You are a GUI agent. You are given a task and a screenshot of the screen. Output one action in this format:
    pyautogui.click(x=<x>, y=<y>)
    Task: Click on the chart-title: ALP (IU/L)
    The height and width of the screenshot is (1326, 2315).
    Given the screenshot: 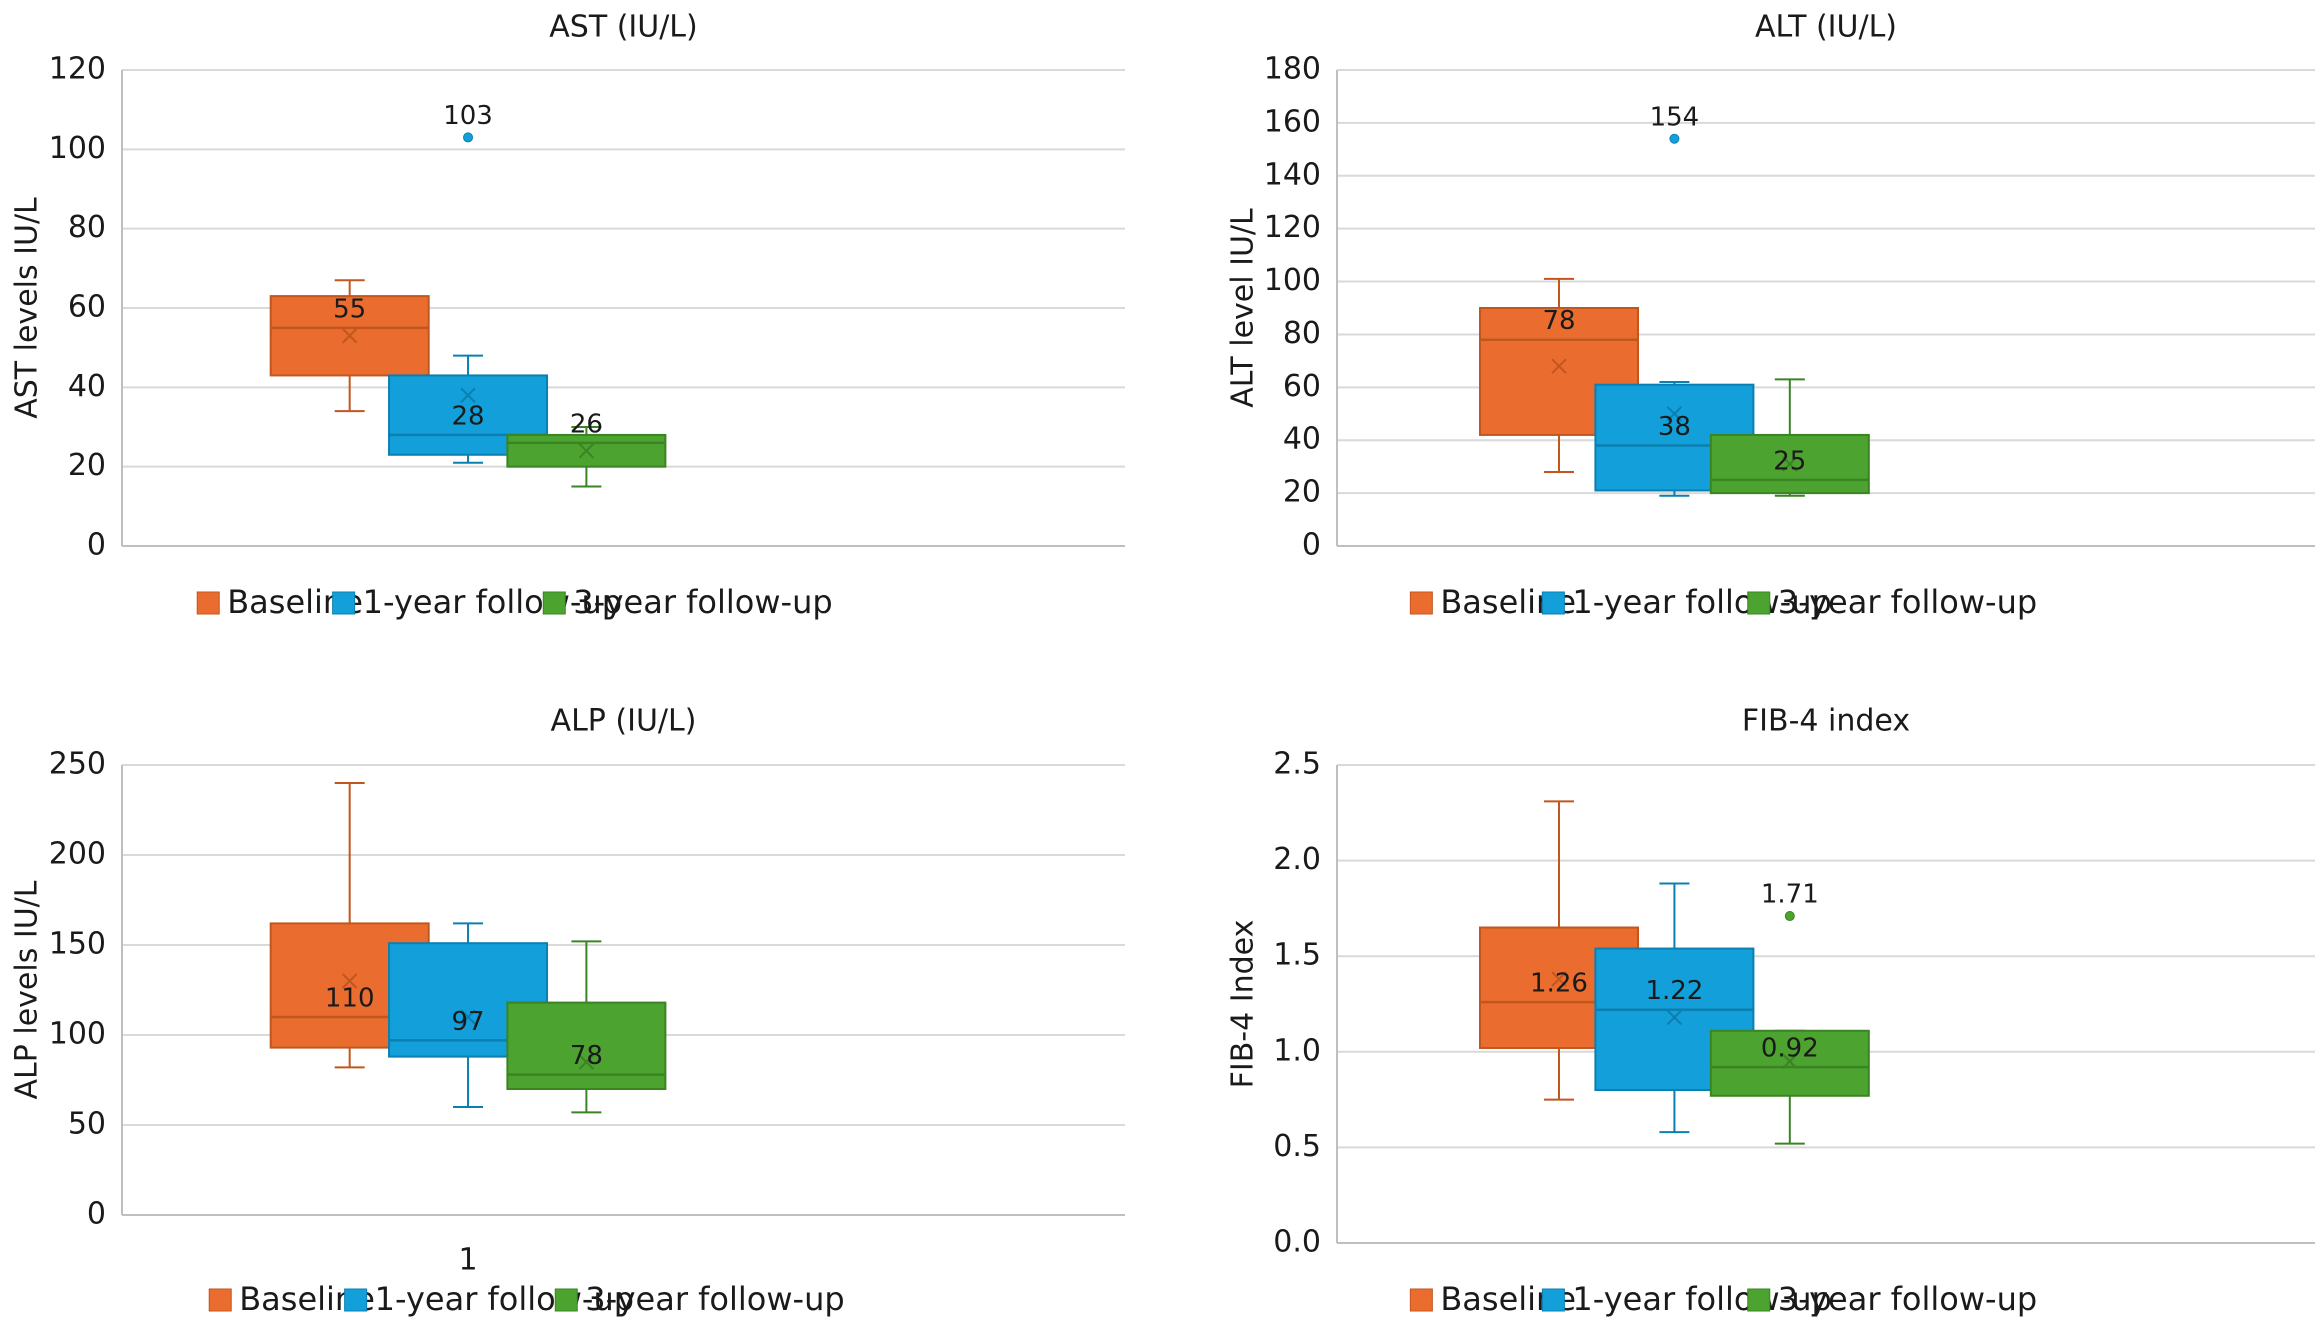 What is the action you would take?
    pyautogui.click(x=624, y=721)
    